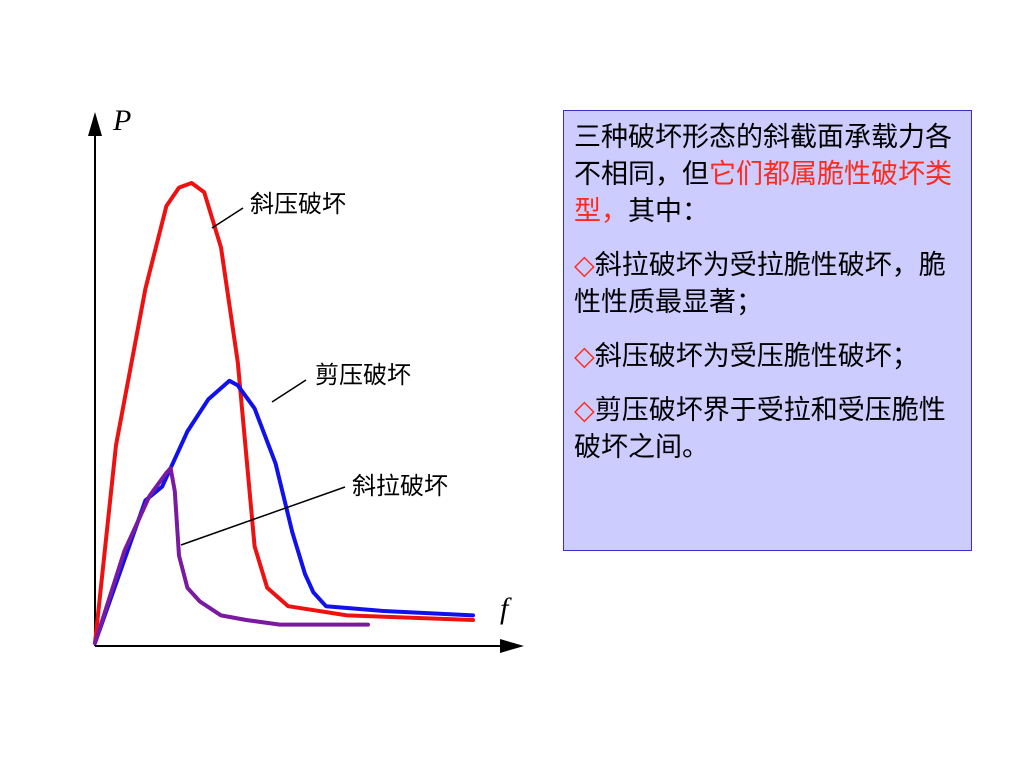 This screenshot has height=768, width=1024. Describe the element at coordinates (95, 124) in the screenshot. I see `y-axis-arrow` at that location.